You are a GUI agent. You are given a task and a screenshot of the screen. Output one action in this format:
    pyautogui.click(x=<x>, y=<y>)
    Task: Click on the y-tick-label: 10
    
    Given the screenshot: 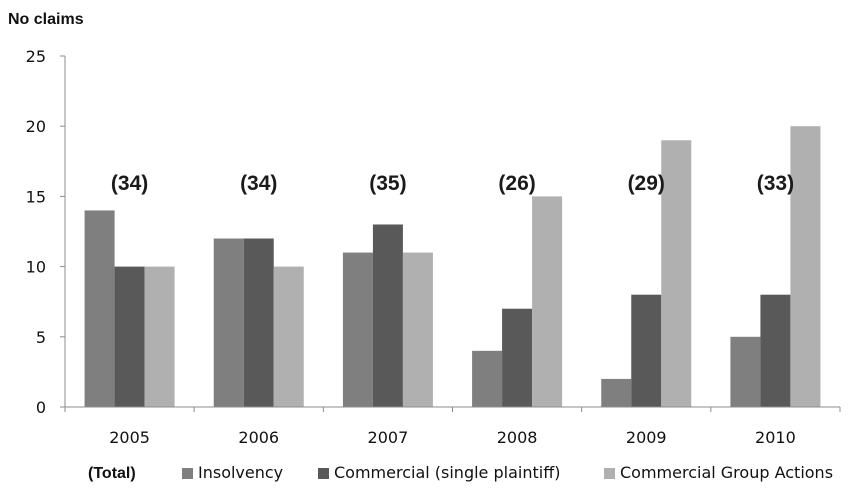 What is the action you would take?
    pyautogui.click(x=36, y=267)
    